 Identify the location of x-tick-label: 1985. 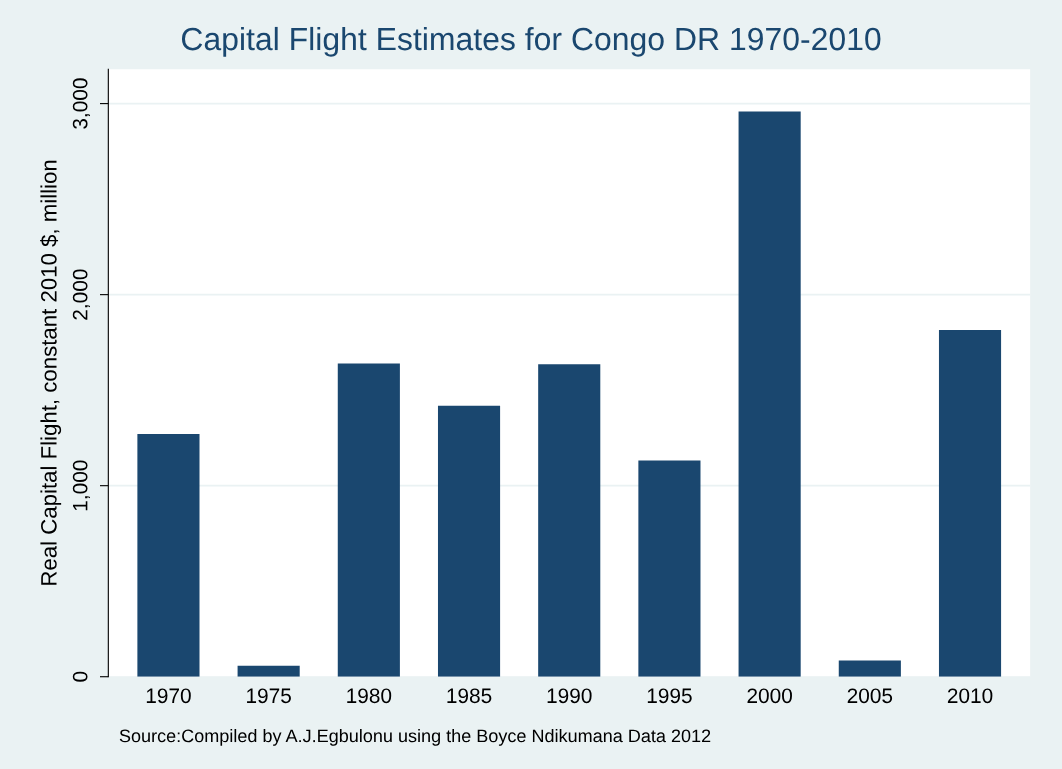
(469, 696).